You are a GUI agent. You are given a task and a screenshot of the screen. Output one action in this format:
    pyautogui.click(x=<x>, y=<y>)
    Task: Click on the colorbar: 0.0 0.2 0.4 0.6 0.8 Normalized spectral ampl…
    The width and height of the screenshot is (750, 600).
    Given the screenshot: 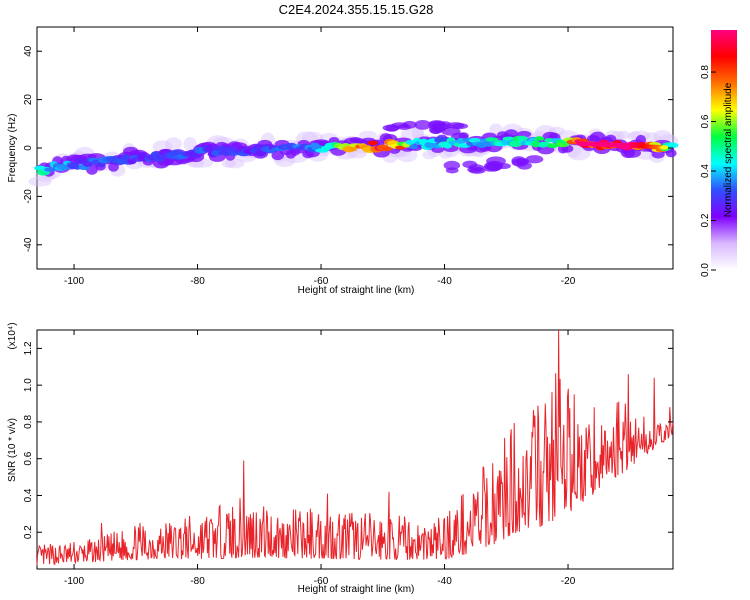 What is the action you would take?
    pyautogui.click(x=718, y=153)
    